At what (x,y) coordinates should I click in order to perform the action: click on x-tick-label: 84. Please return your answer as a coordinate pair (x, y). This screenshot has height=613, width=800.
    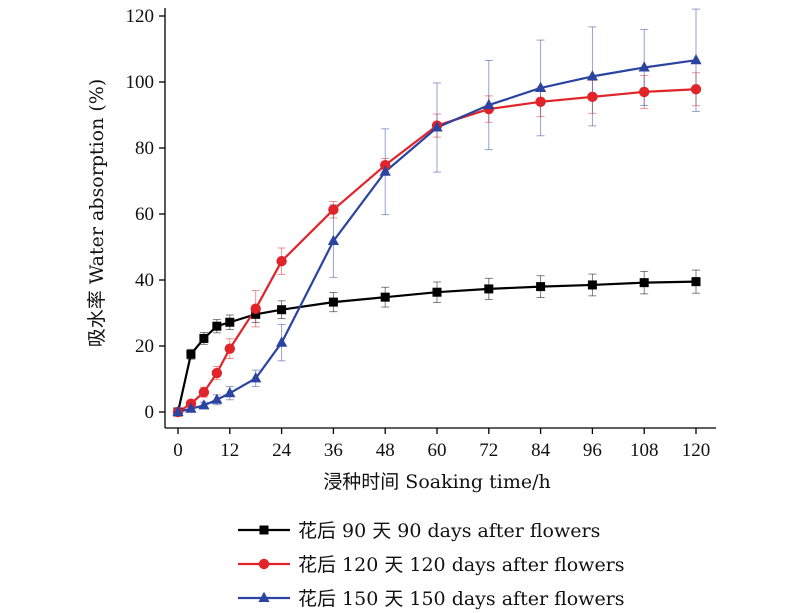
    Looking at the image, I should click on (541, 450).